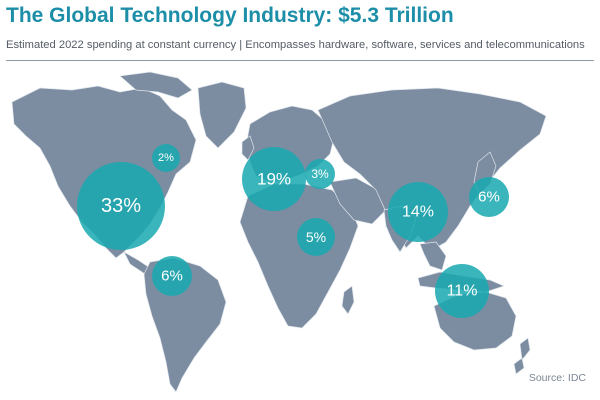 The width and height of the screenshot is (600, 400). I want to click on land-new-zealand, so click(522, 356).